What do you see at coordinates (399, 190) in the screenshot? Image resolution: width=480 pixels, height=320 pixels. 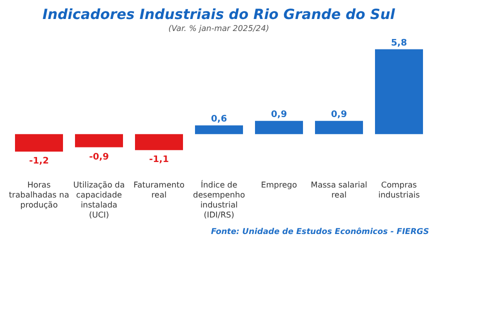 I see `x-tick-label: Compras industriais` at bounding box center [399, 190].